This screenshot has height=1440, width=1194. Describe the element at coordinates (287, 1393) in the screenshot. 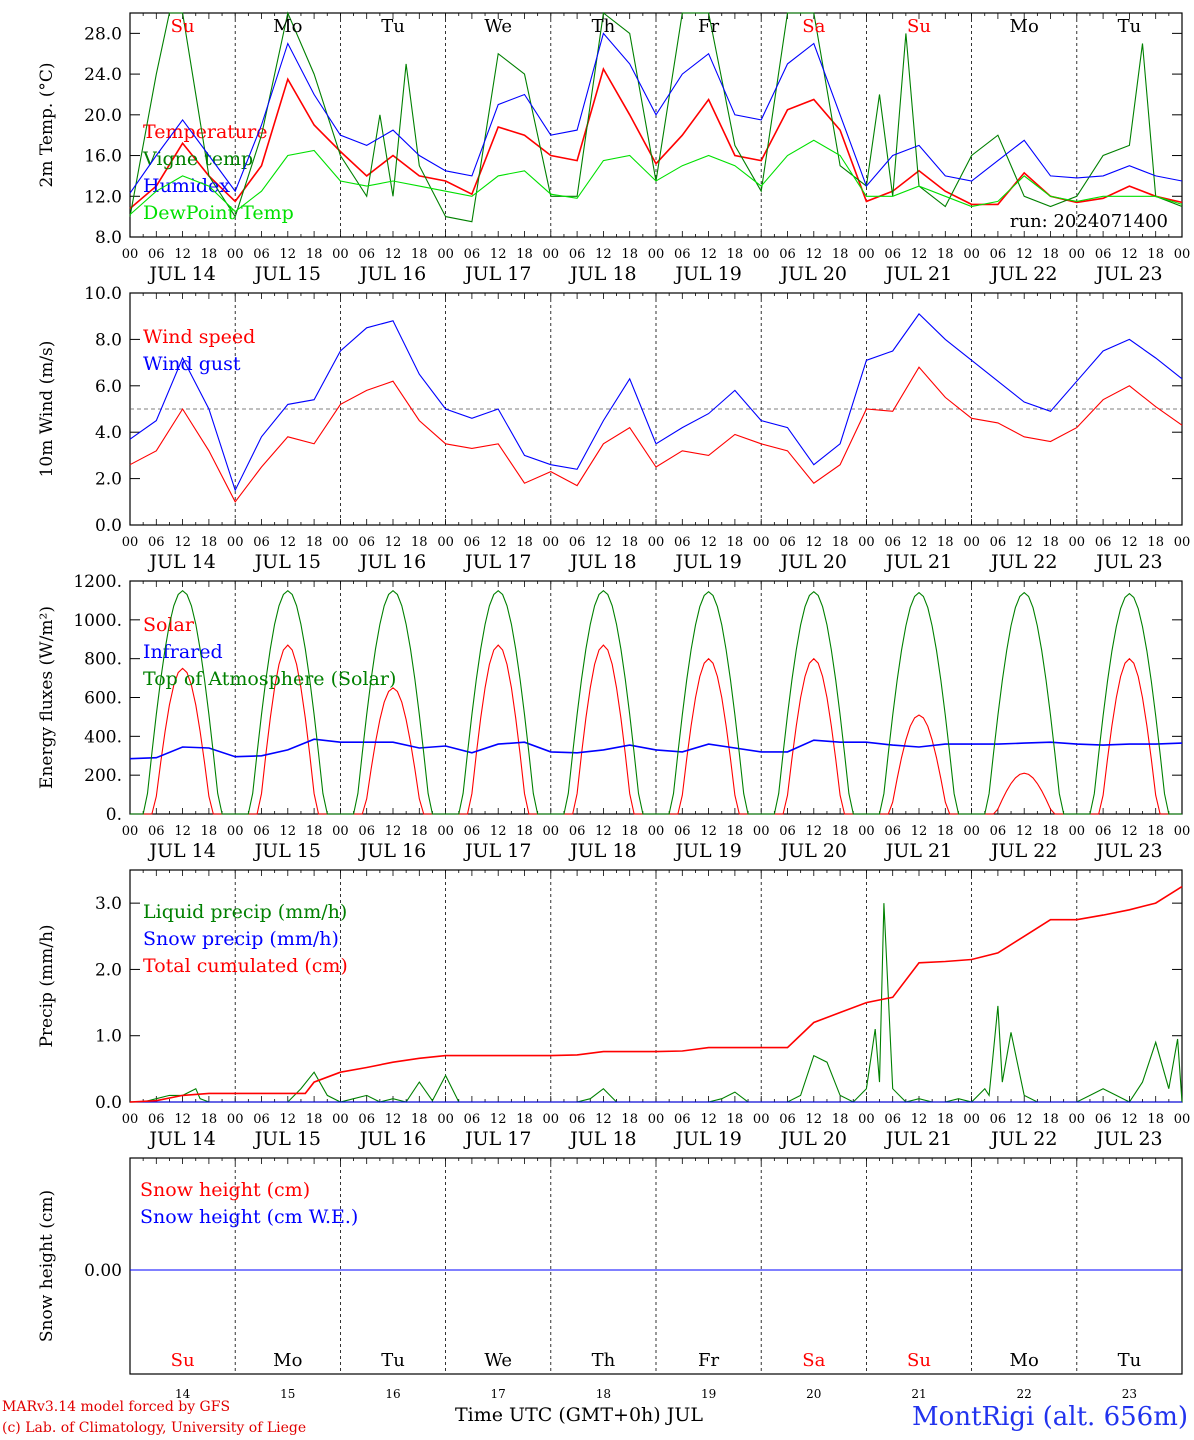

I see `day-number: 15` at that location.